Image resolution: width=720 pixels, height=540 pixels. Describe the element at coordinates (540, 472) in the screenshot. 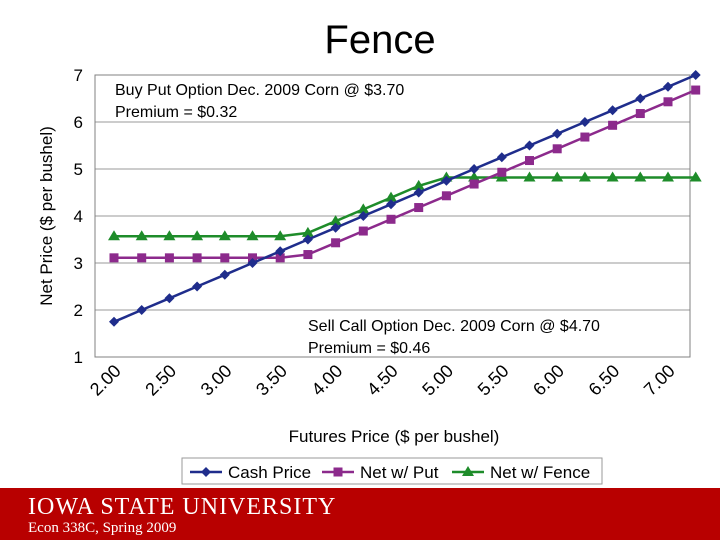

I see `legend-label: Net w/ Fence` at that location.